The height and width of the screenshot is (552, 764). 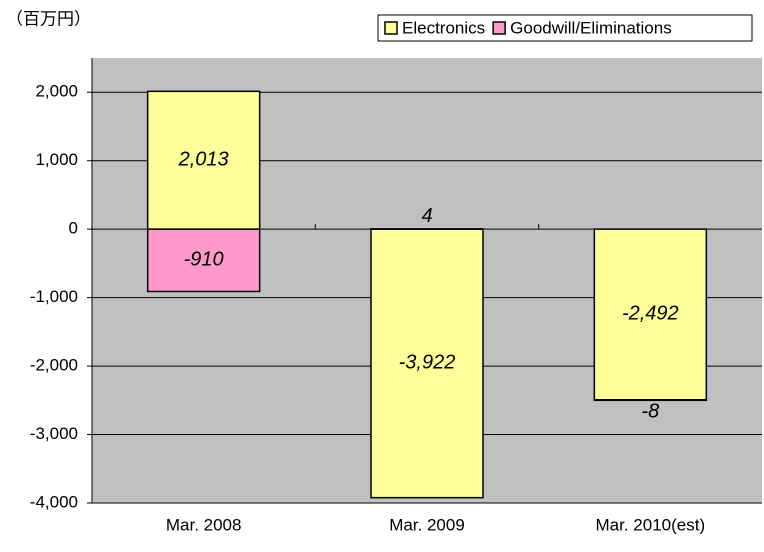 What do you see at coordinates (54, 296) in the screenshot?
I see `y-tick-label: -1,000` at bounding box center [54, 296].